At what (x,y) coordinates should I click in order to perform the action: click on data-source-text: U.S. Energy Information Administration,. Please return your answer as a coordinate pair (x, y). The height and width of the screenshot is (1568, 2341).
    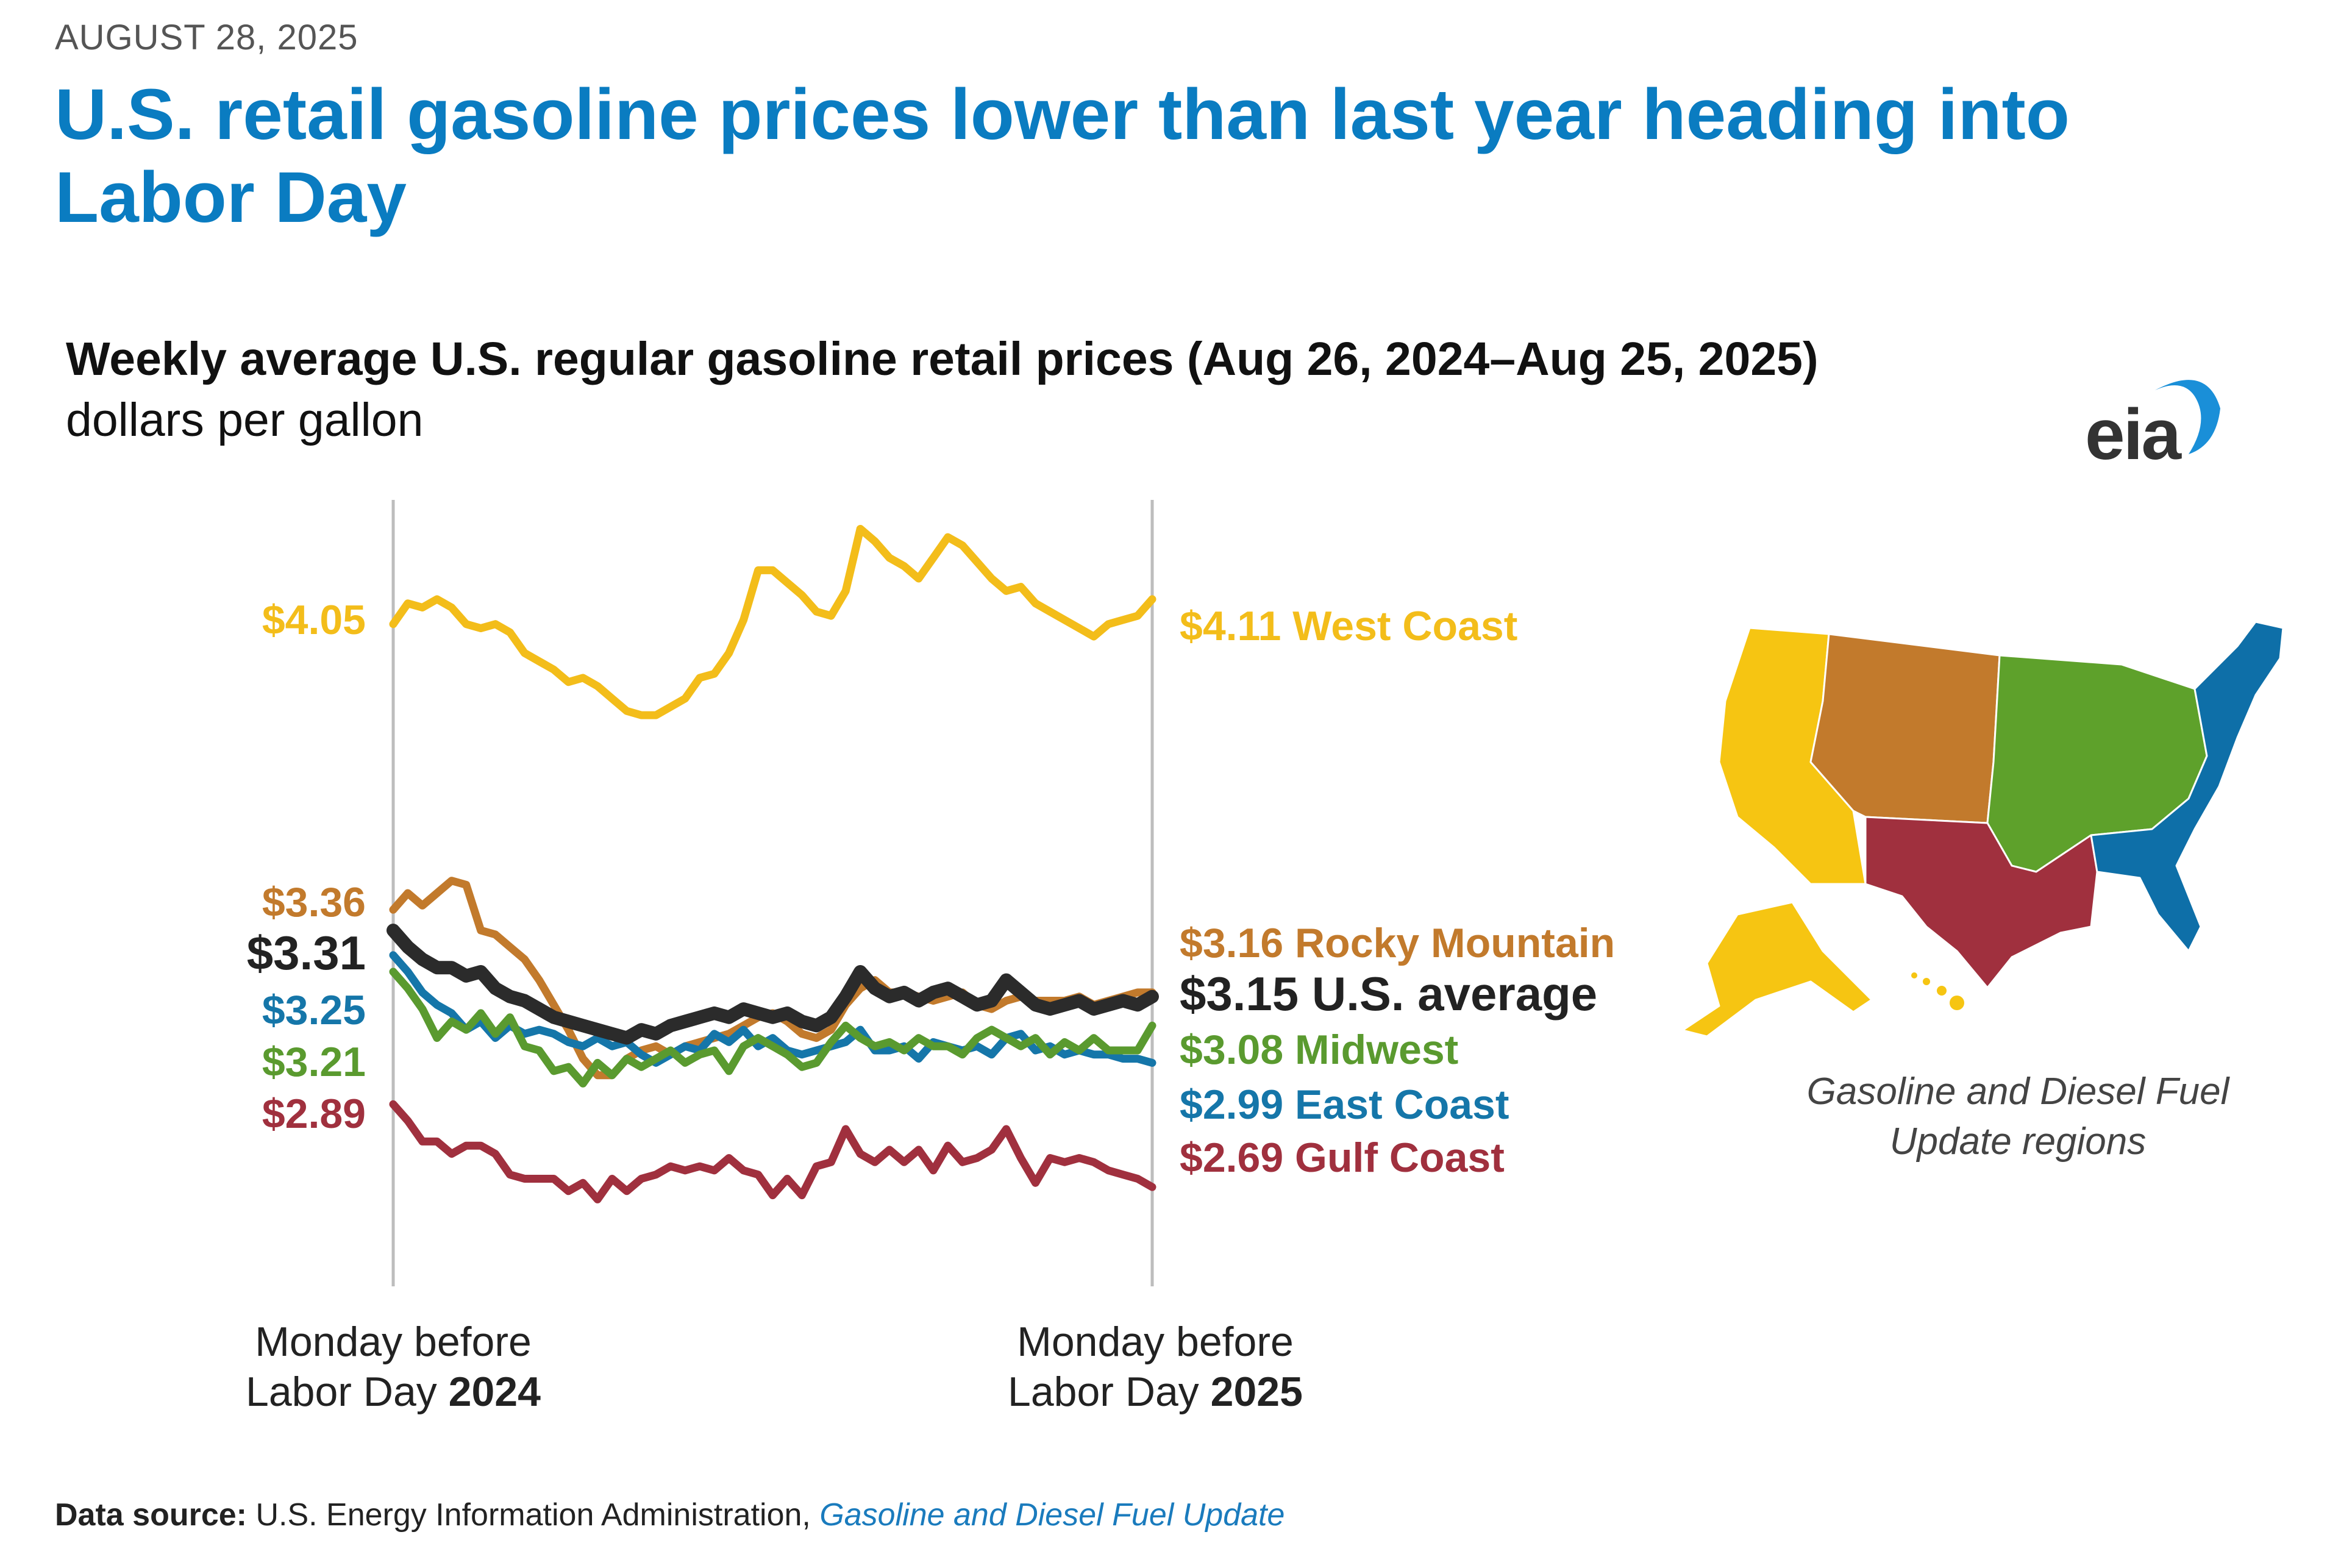
    Looking at the image, I should click on (533, 1515).